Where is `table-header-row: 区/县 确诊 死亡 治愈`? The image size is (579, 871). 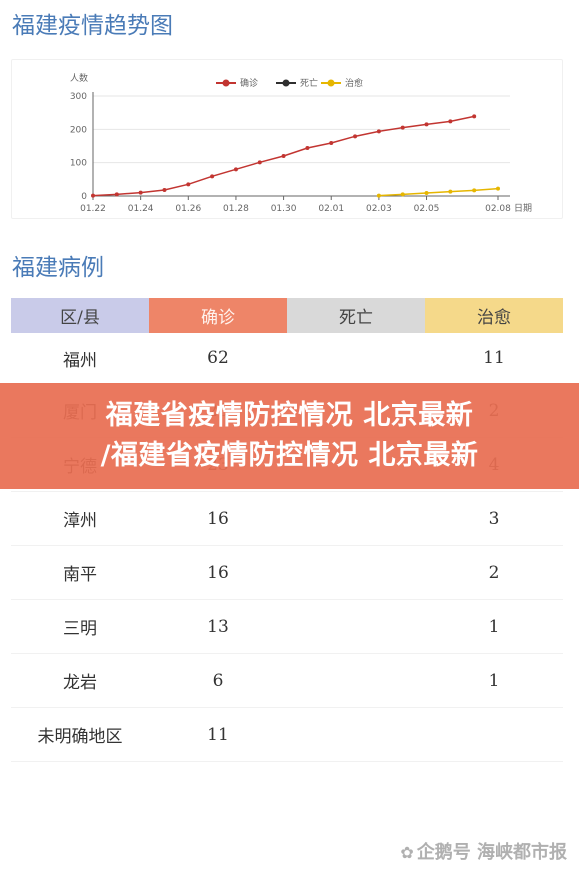 table-header-row: 区/县 确诊 死亡 治愈 is located at coordinates (287, 315).